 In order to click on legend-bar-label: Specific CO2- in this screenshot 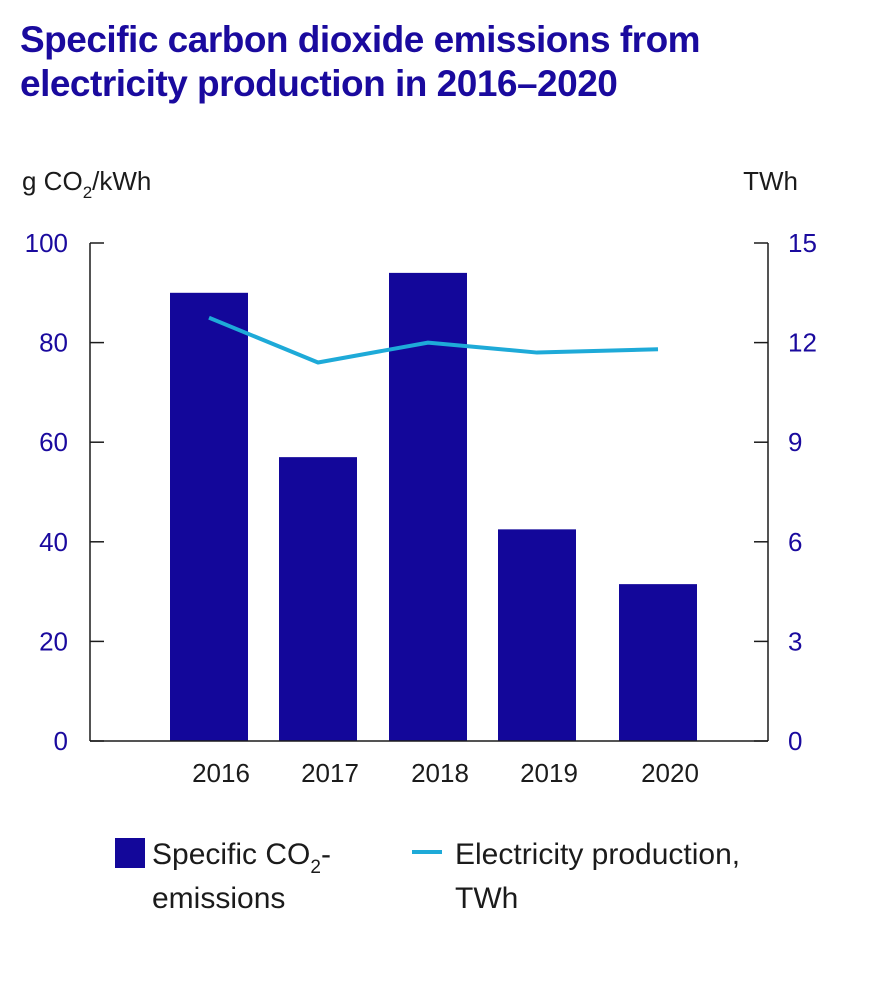, I will do `click(241, 858)`.